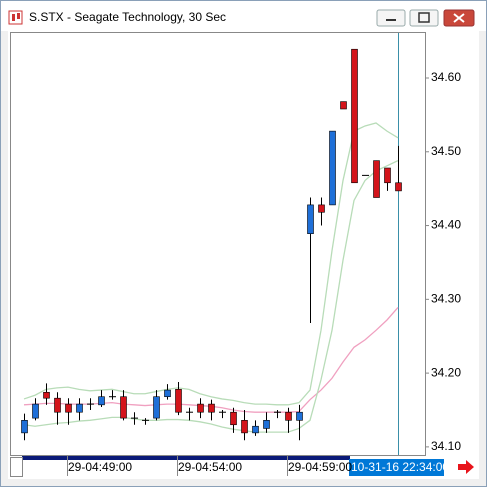 The image size is (487, 492). I want to click on scroll-box, so click(16, 467).